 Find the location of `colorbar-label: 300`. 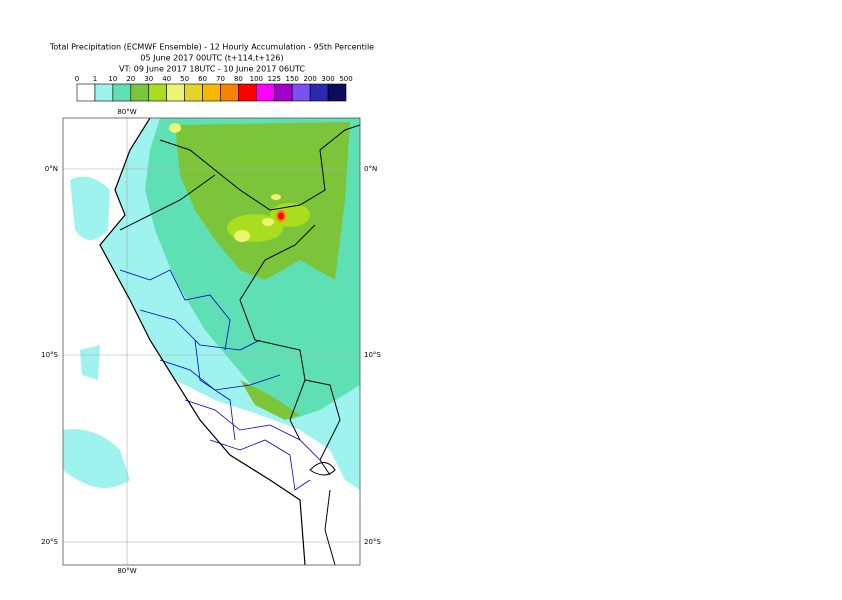

colorbar-label: 300 is located at coordinates (327, 79).